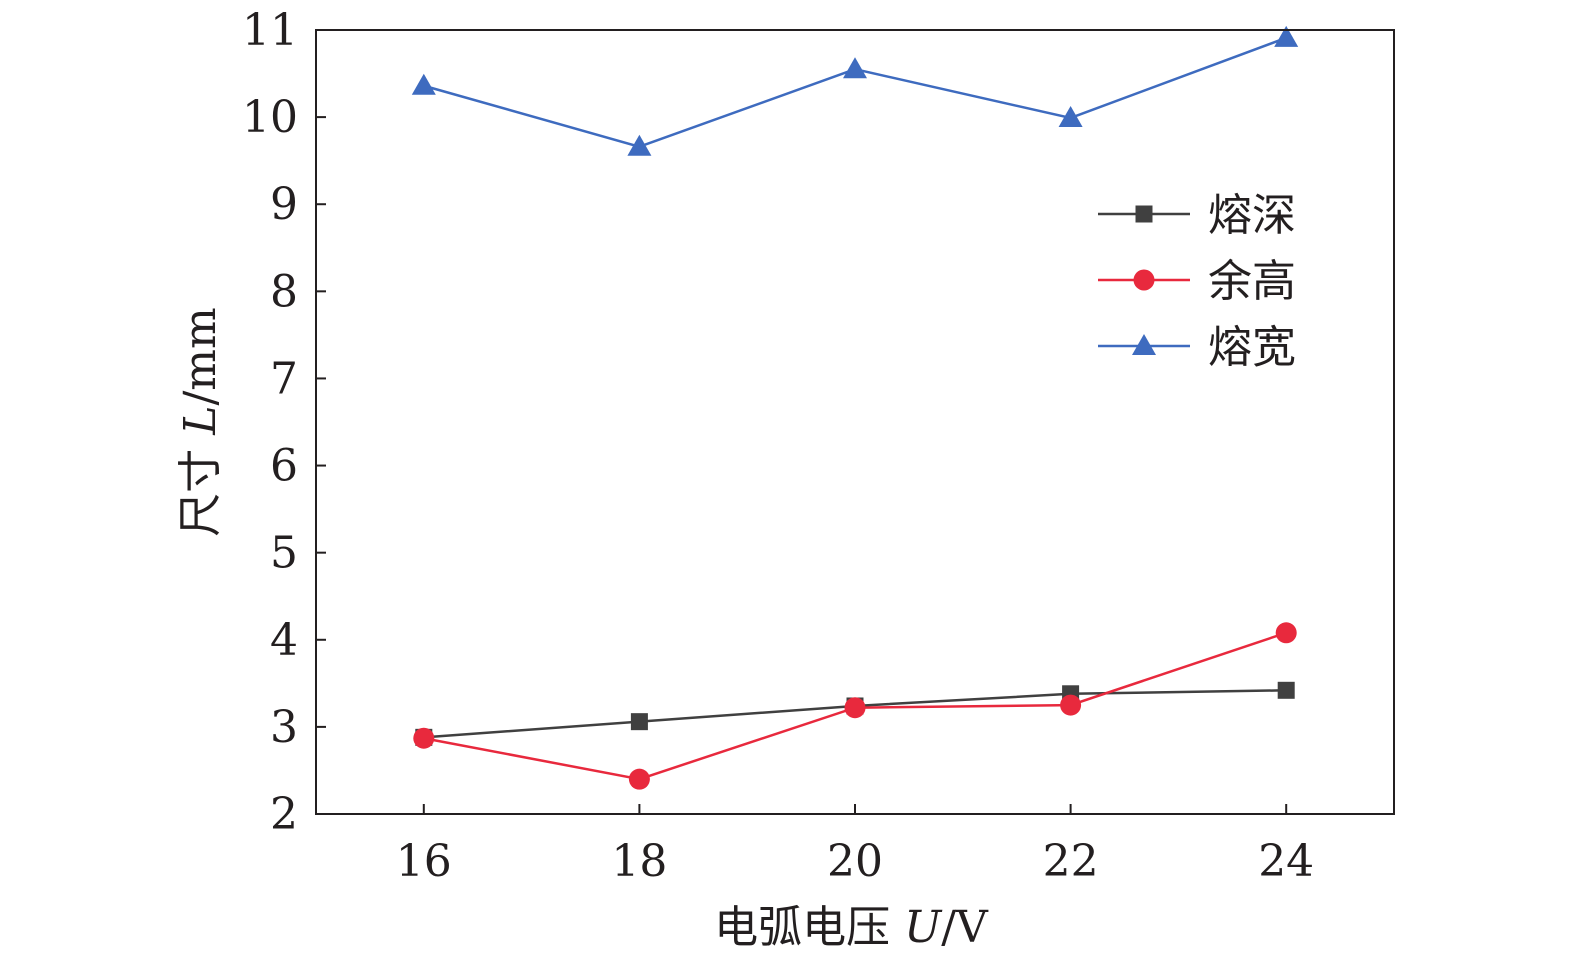 The image size is (1575, 965). Describe the element at coordinates (1252, 215) in the screenshot. I see `legend-label: 熔深` at that location.